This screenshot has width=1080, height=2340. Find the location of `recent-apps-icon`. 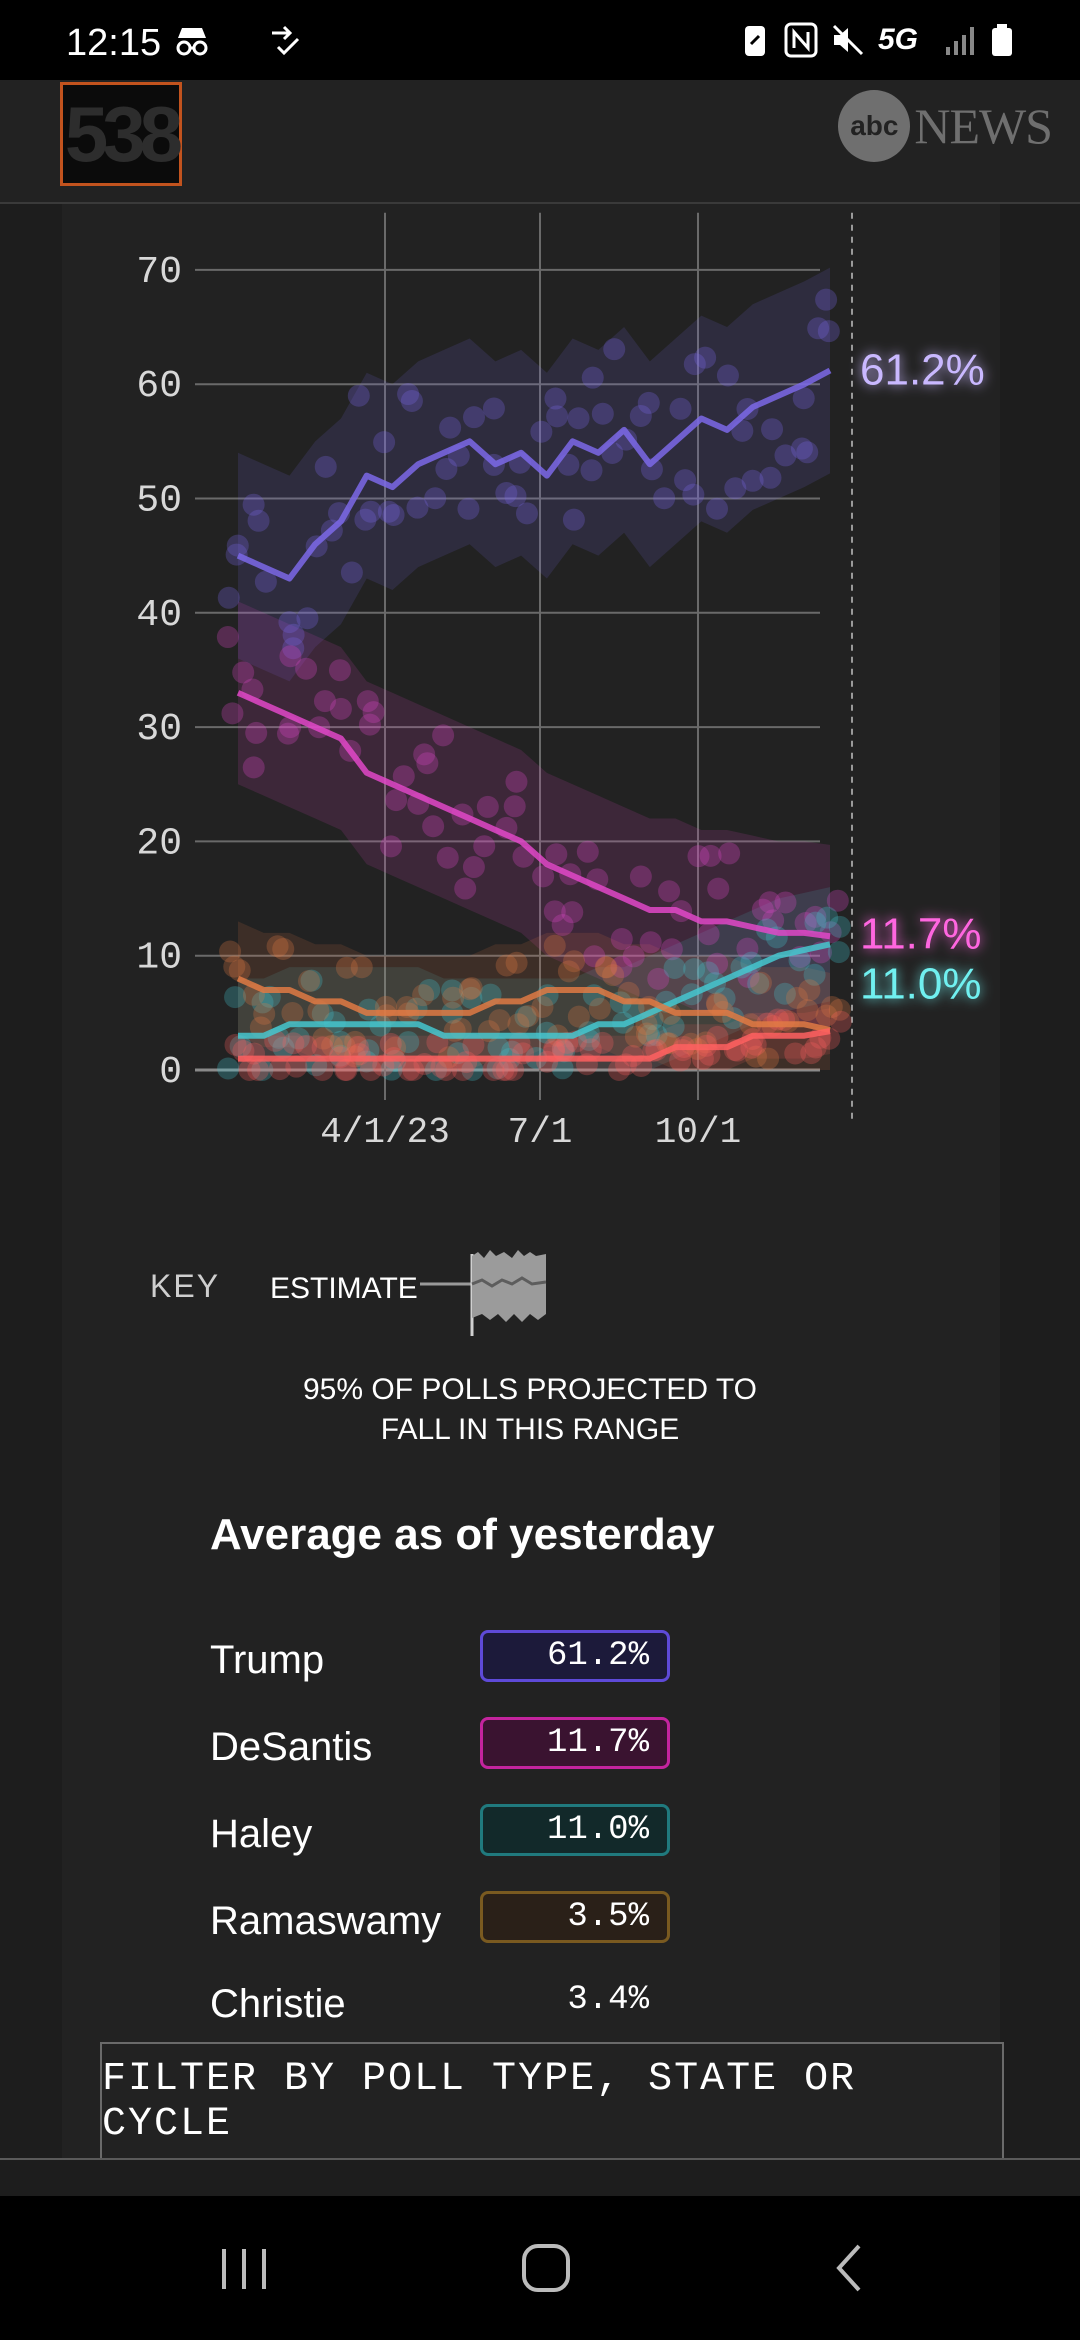

recent-apps-icon is located at coordinates (244, 2269).